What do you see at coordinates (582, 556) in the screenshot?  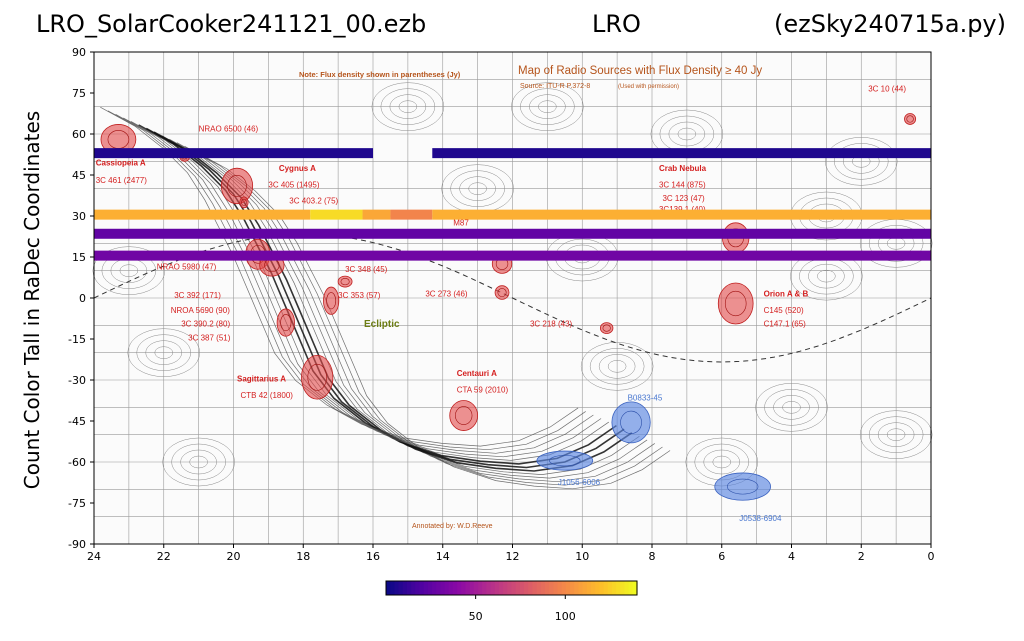 I see `x-tick-label: 10` at bounding box center [582, 556].